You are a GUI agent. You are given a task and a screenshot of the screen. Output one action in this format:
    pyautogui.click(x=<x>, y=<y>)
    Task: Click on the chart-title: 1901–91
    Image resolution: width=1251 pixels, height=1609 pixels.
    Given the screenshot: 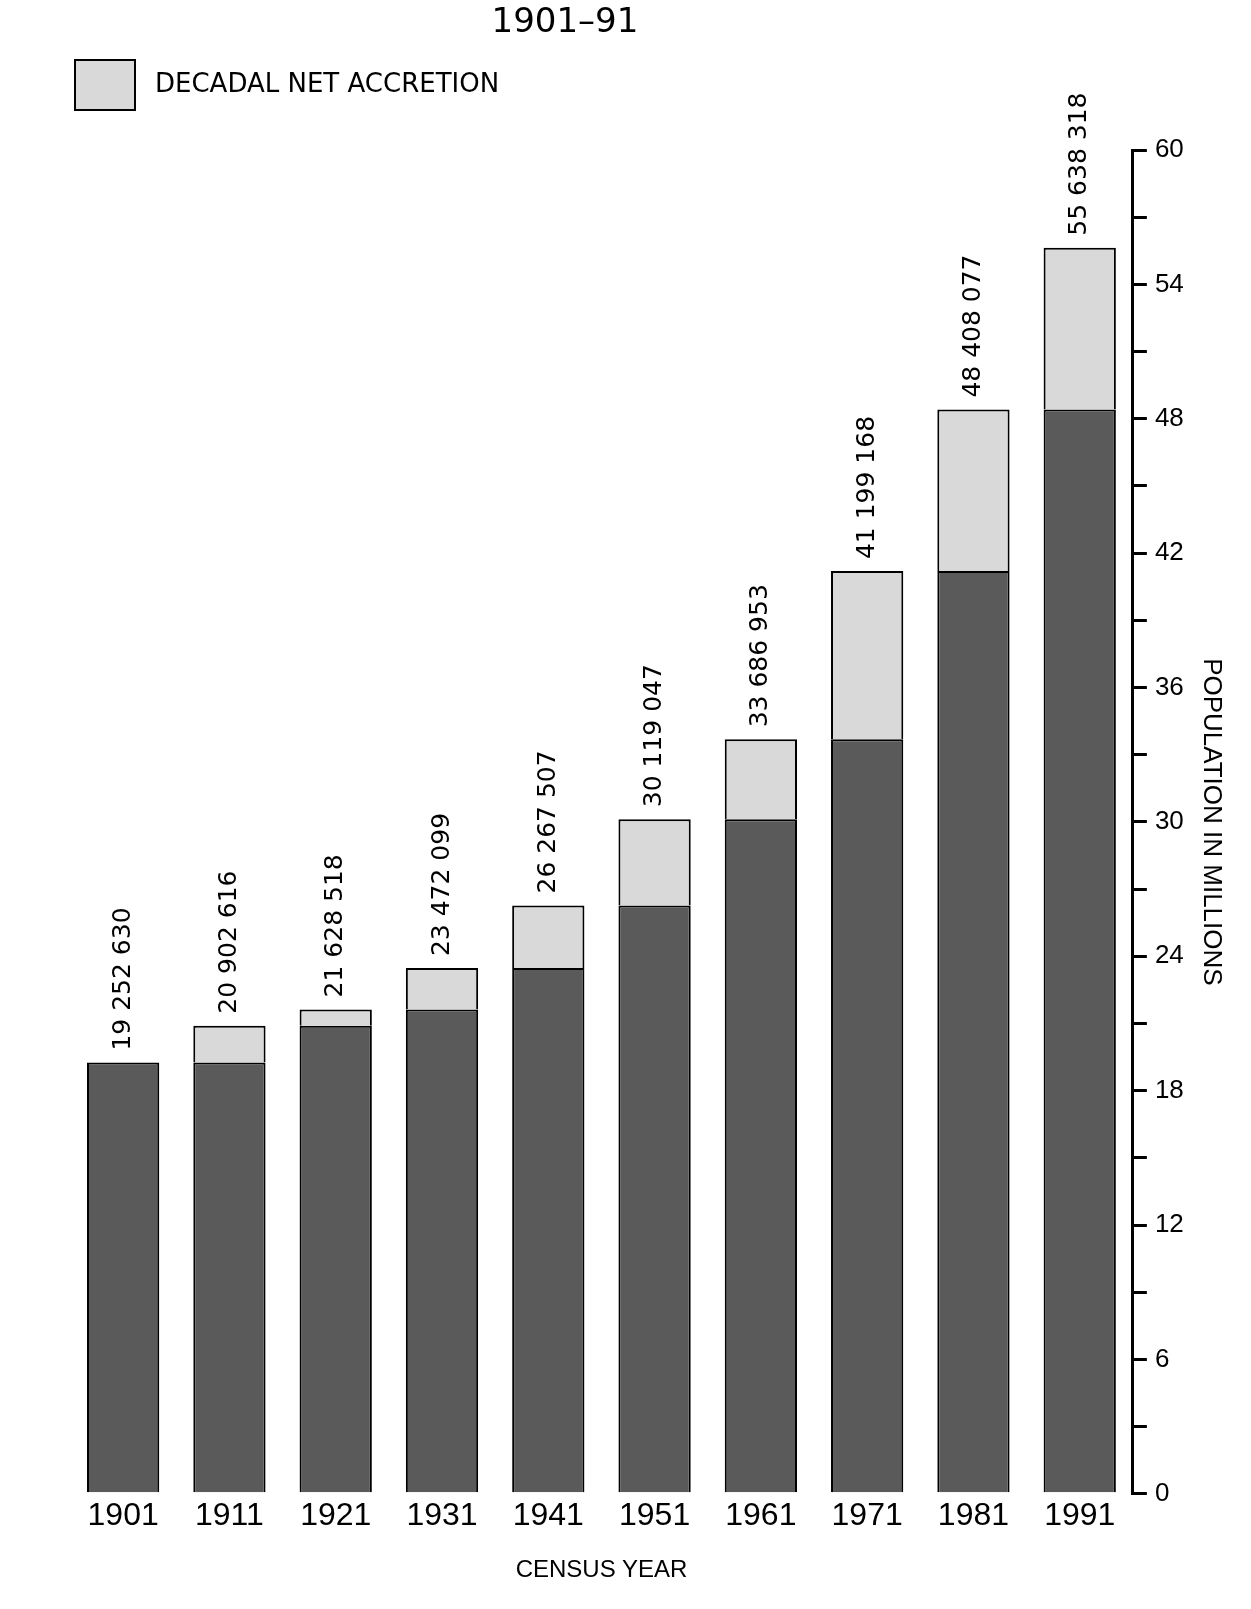 What is the action you would take?
    pyautogui.click(x=565, y=20)
    